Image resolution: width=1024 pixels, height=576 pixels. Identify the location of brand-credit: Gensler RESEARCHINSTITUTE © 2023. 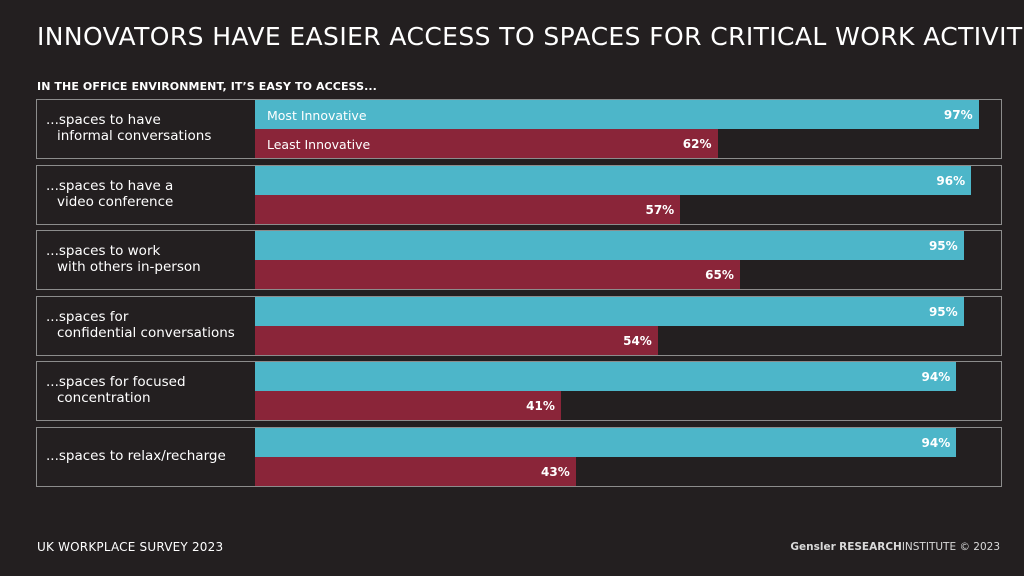
(895, 547).